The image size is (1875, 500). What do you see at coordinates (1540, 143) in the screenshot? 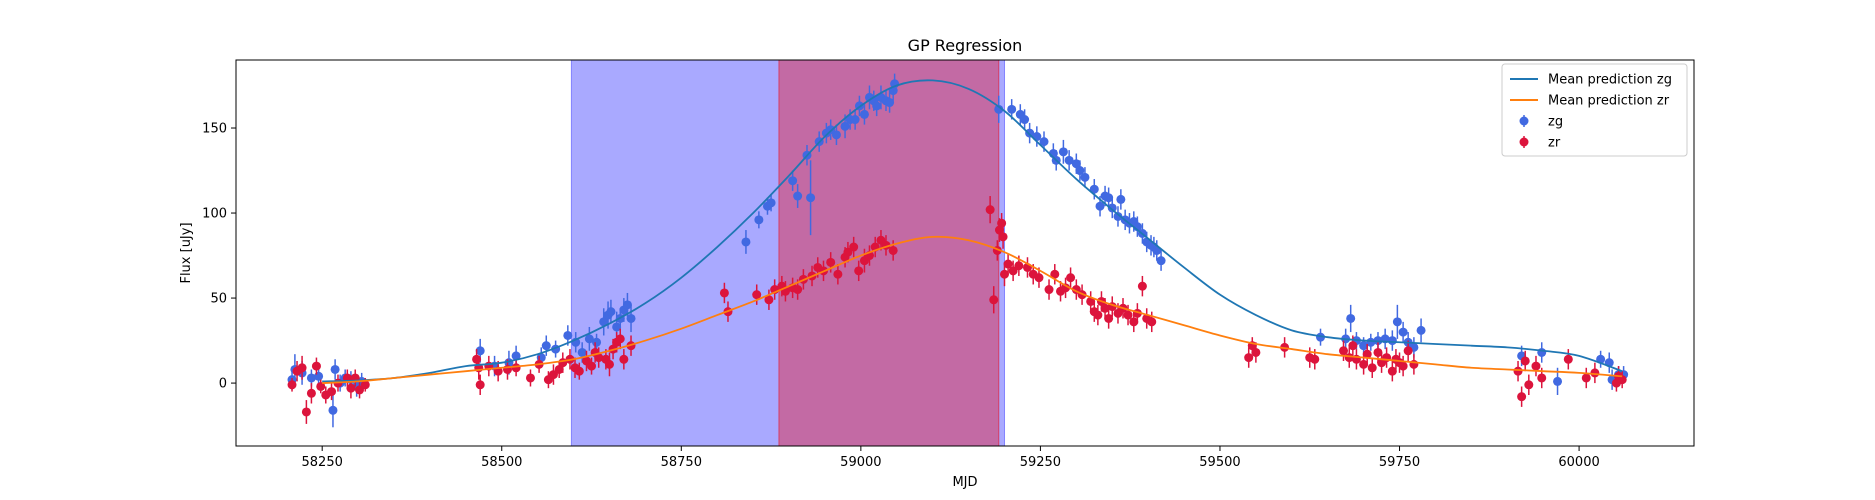
I see `legend-entry: zr` at bounding box center [1540, 143].